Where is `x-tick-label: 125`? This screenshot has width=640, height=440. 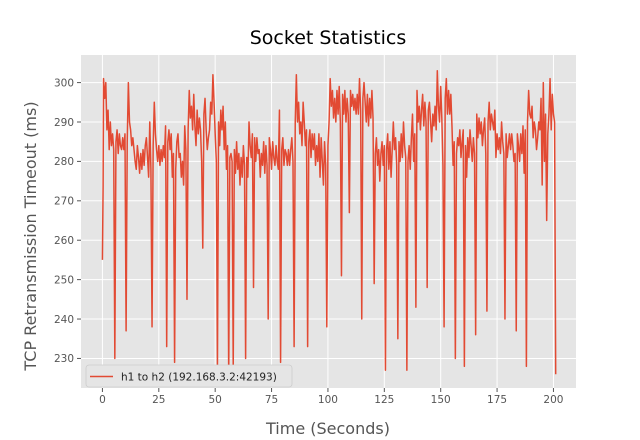
x-tick-label: 125 is located at coordinates (384, 400).